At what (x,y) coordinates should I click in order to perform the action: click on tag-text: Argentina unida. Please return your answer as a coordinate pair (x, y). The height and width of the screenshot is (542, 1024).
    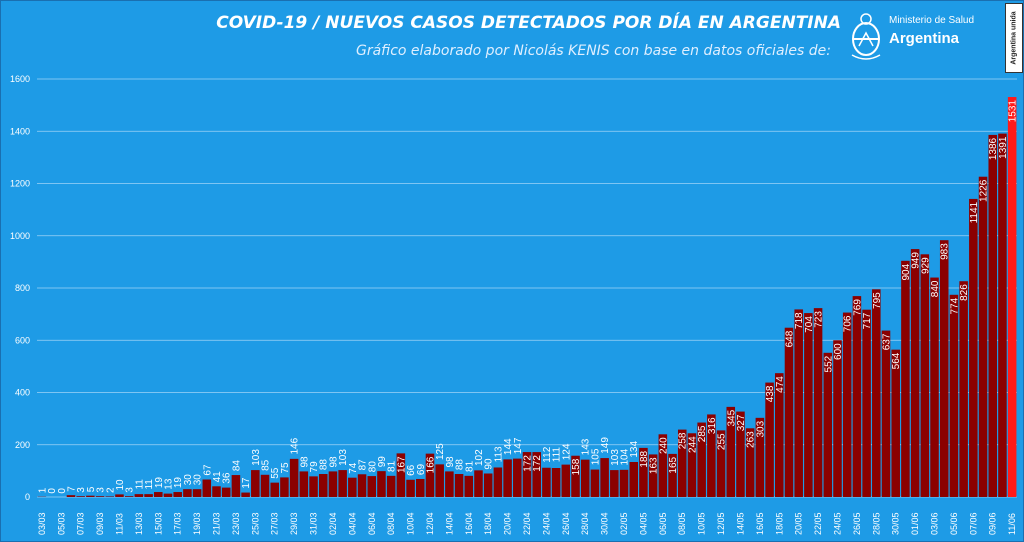
    Looking at the image, I should click on (1014, 38).